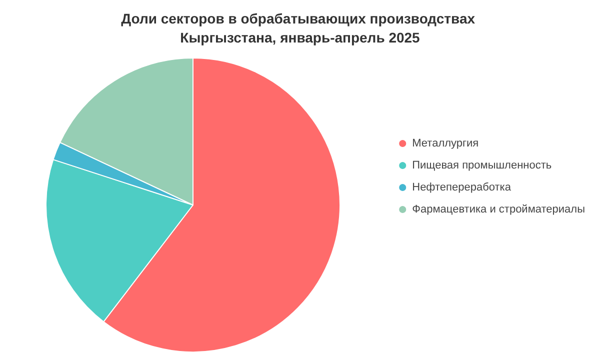 This screenshot has height=353, width=600. I want to click on legend-label: Металлургия, so click(445, 144).